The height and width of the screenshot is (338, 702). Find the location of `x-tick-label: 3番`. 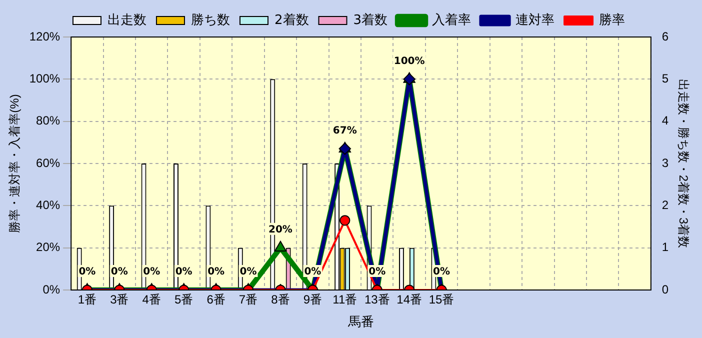

x-tick-label: 3番 is located at coordinates (119, 299).